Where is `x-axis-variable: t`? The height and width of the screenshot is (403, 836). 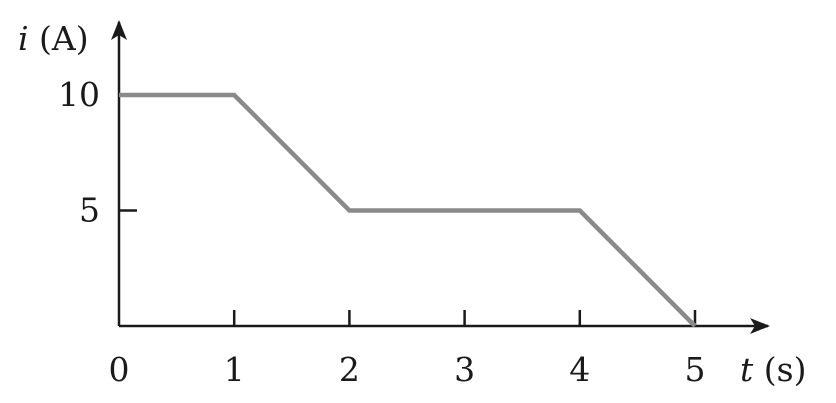
x-axis-variable: t is located at coordinates (747, 369).